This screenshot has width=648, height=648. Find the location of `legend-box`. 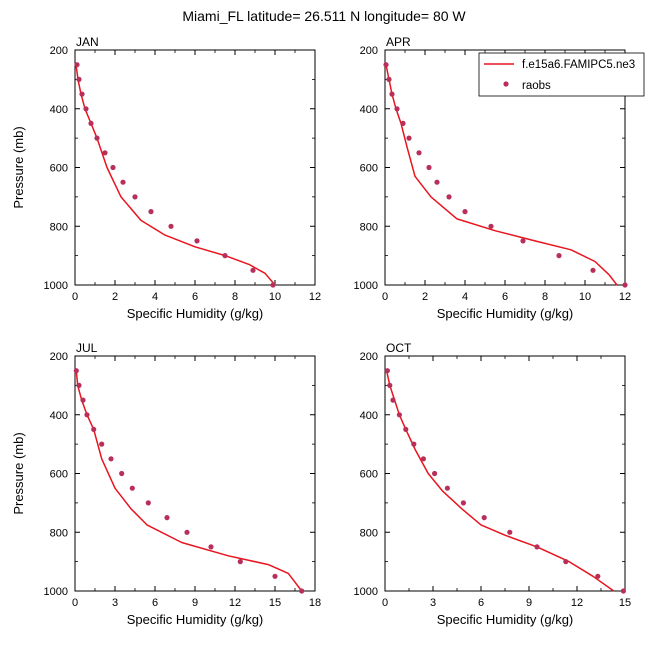

legend-box is located at coordinates (561, 74).